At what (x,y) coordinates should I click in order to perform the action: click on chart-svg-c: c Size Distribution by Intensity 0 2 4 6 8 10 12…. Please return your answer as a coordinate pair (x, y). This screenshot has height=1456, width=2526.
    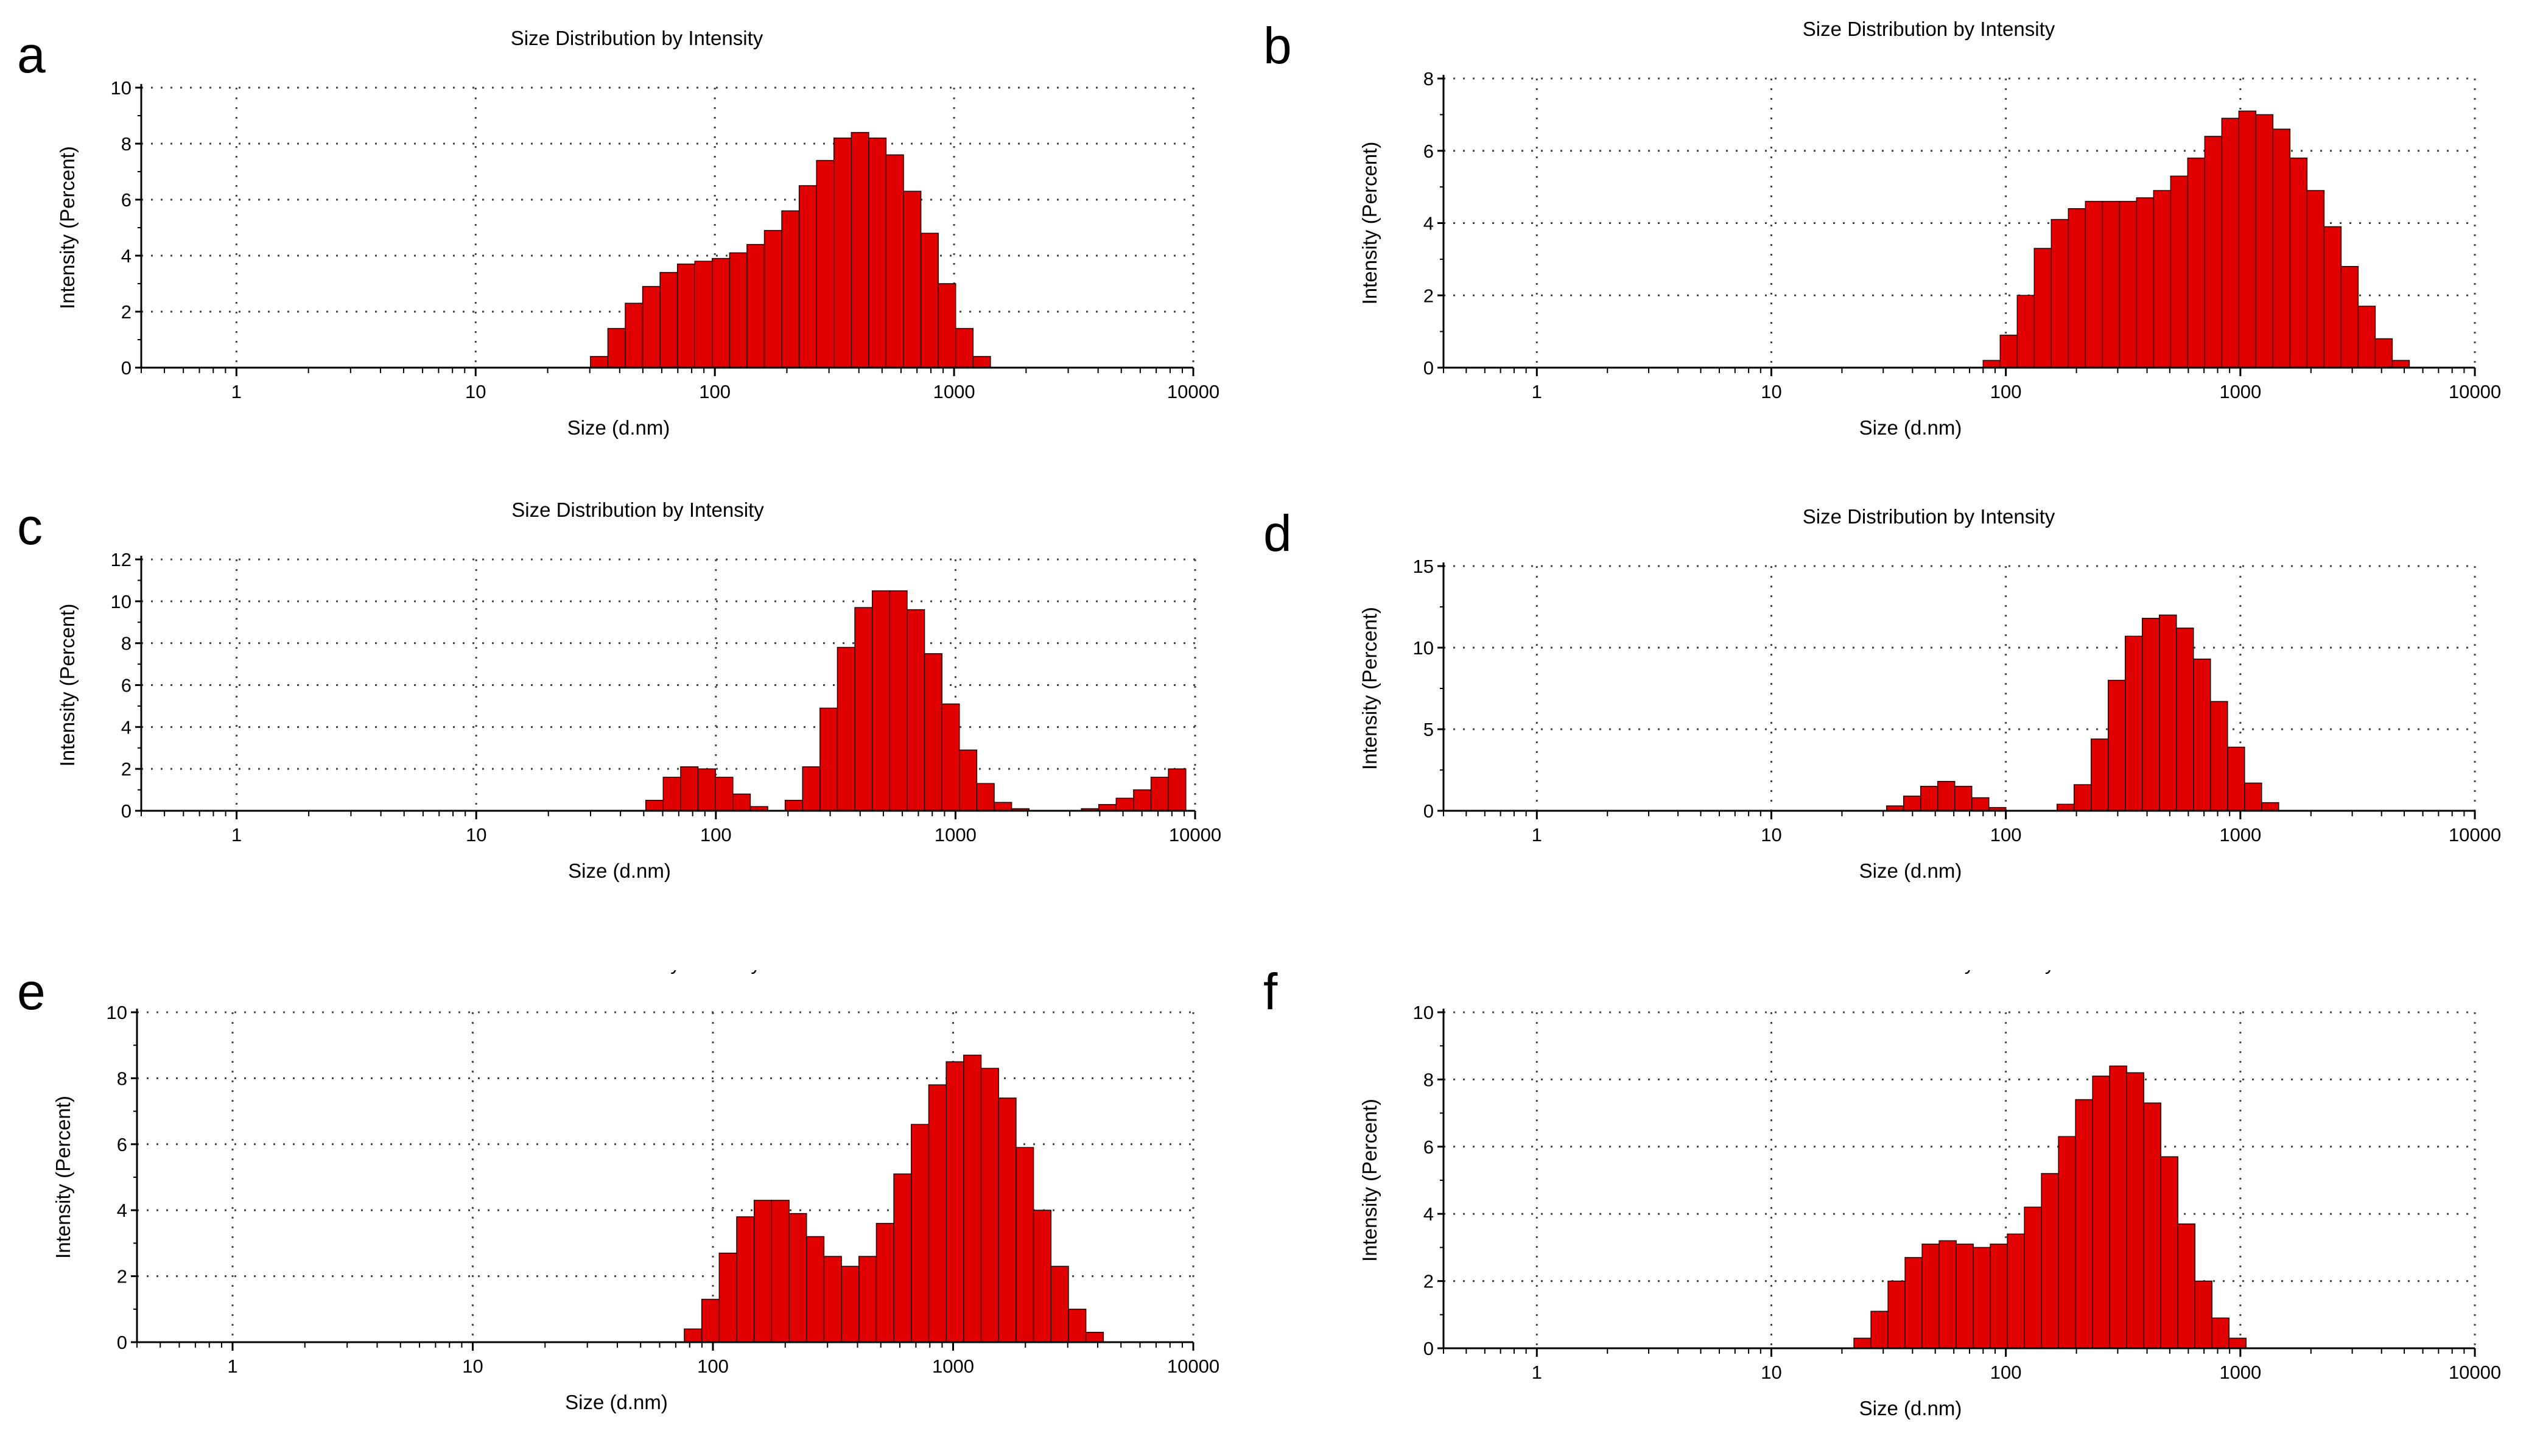
    Looking at the image, I should click on (619, 690).